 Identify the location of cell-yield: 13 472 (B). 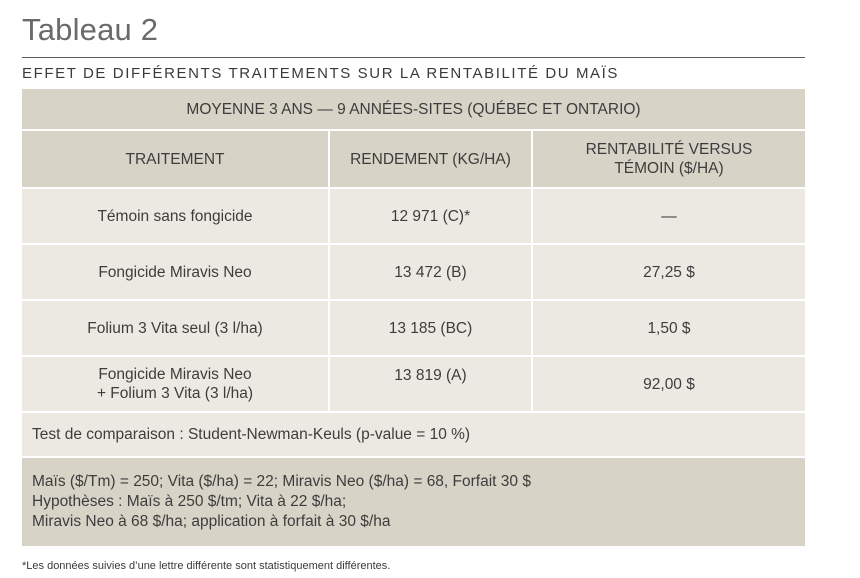
(431, 272).